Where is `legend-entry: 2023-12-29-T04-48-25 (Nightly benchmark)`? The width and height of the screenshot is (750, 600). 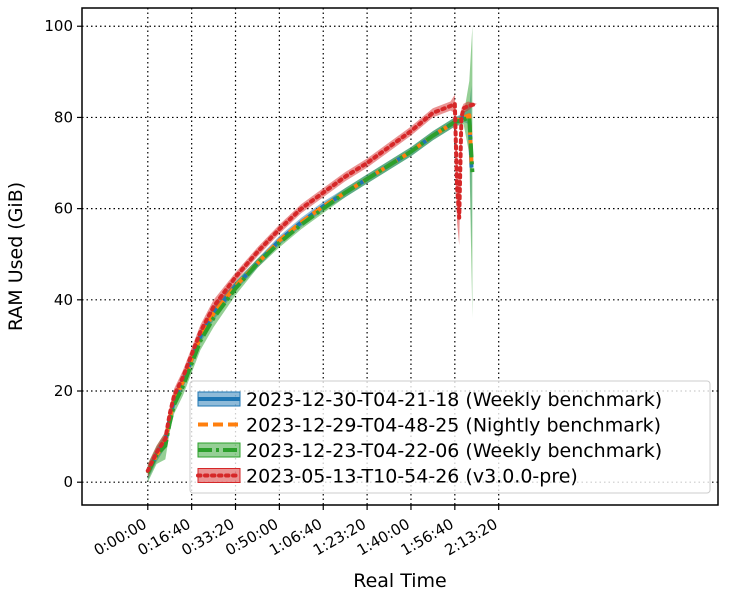
legend-entry: 2023-12-29-T04-48-25 (Nightly benchmark) is located at coordinates (429, 426).